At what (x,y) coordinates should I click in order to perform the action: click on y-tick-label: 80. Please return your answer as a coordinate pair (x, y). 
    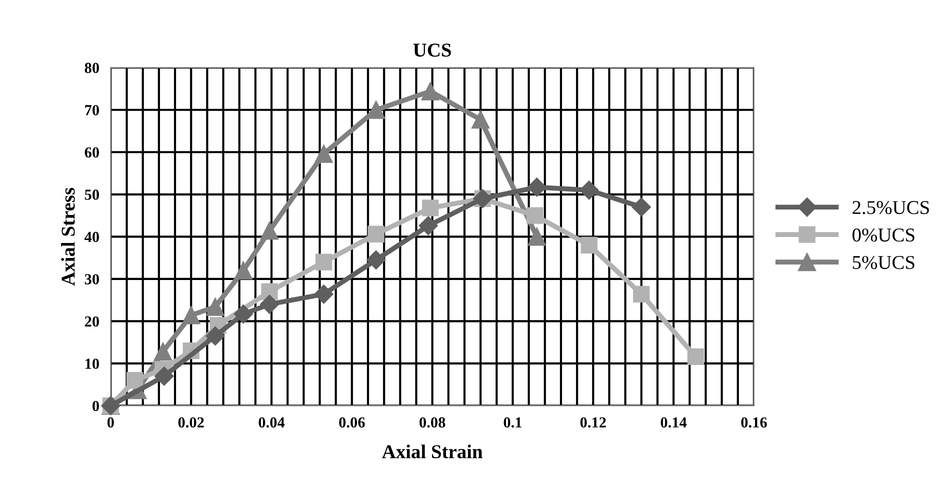
    Looking at the image, I should click on (91, 68).